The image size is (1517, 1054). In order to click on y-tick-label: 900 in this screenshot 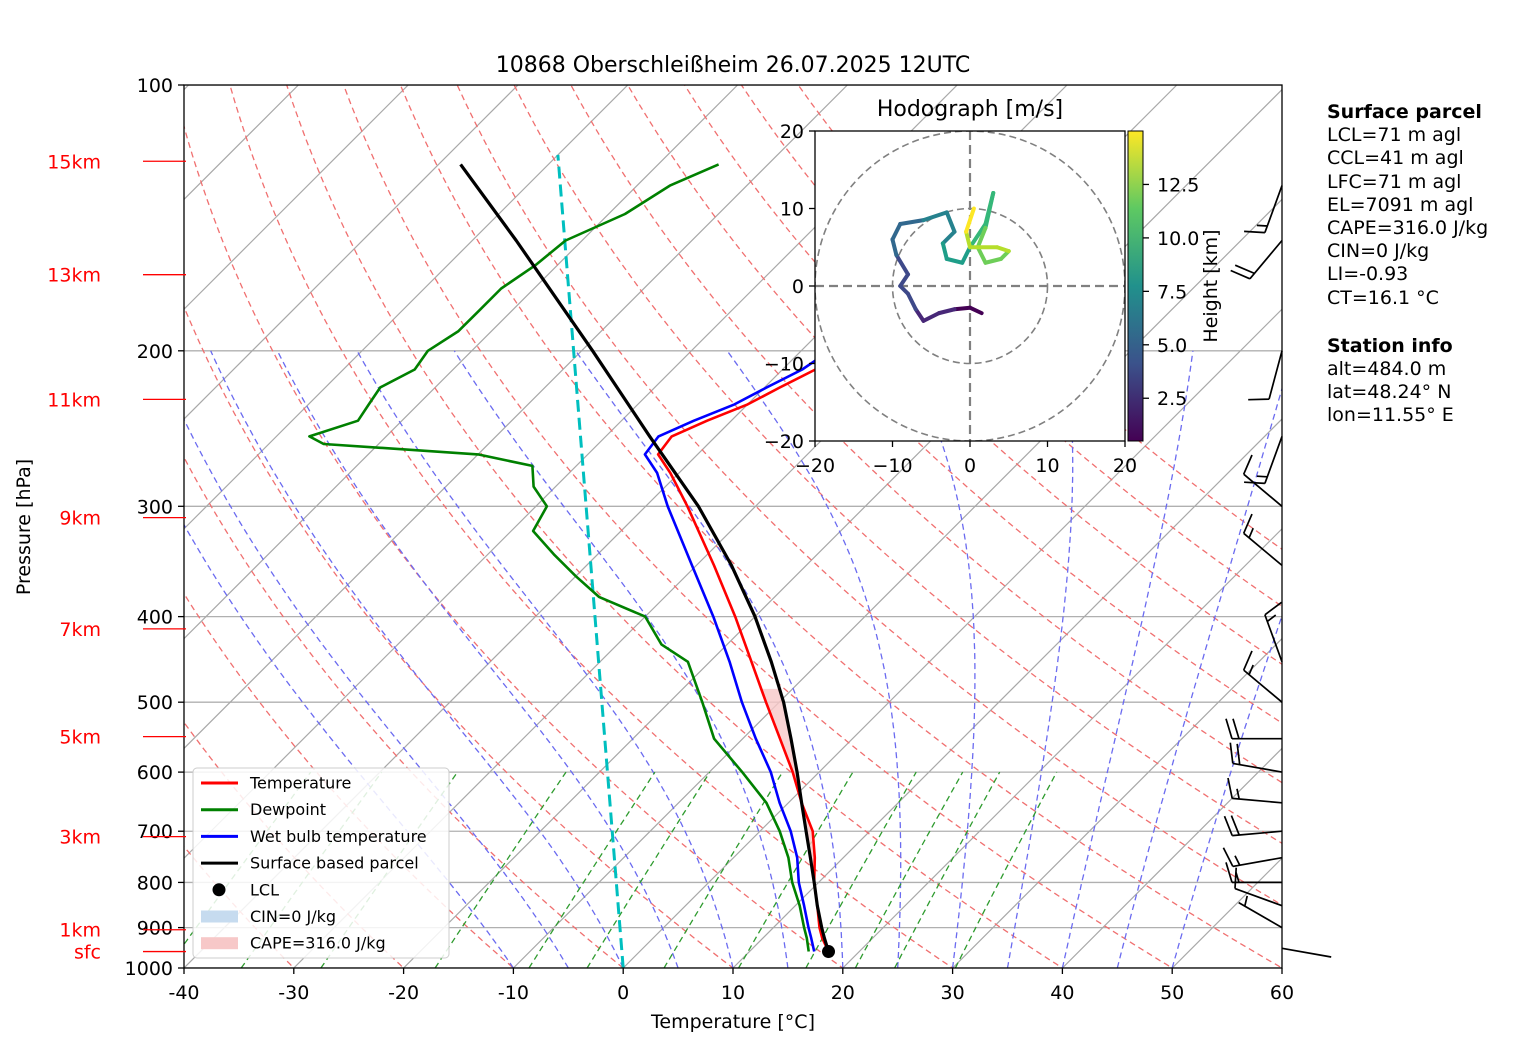, I will do `click(155, 929)`.